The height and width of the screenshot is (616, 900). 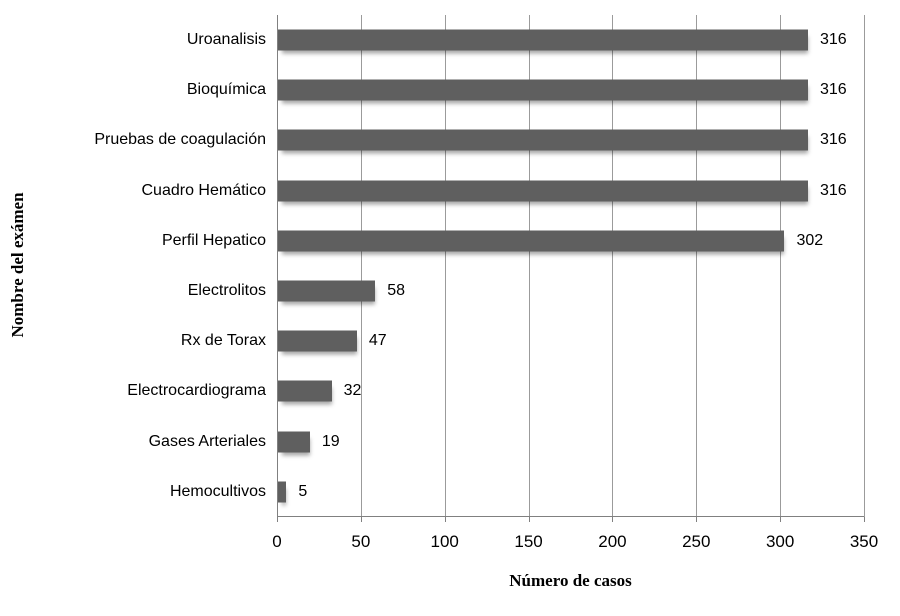 What do you see at coordinates (213, 240) in the screenshot?
I see `category-label: Perfil Hepatico` at bounding box center [213, 240].